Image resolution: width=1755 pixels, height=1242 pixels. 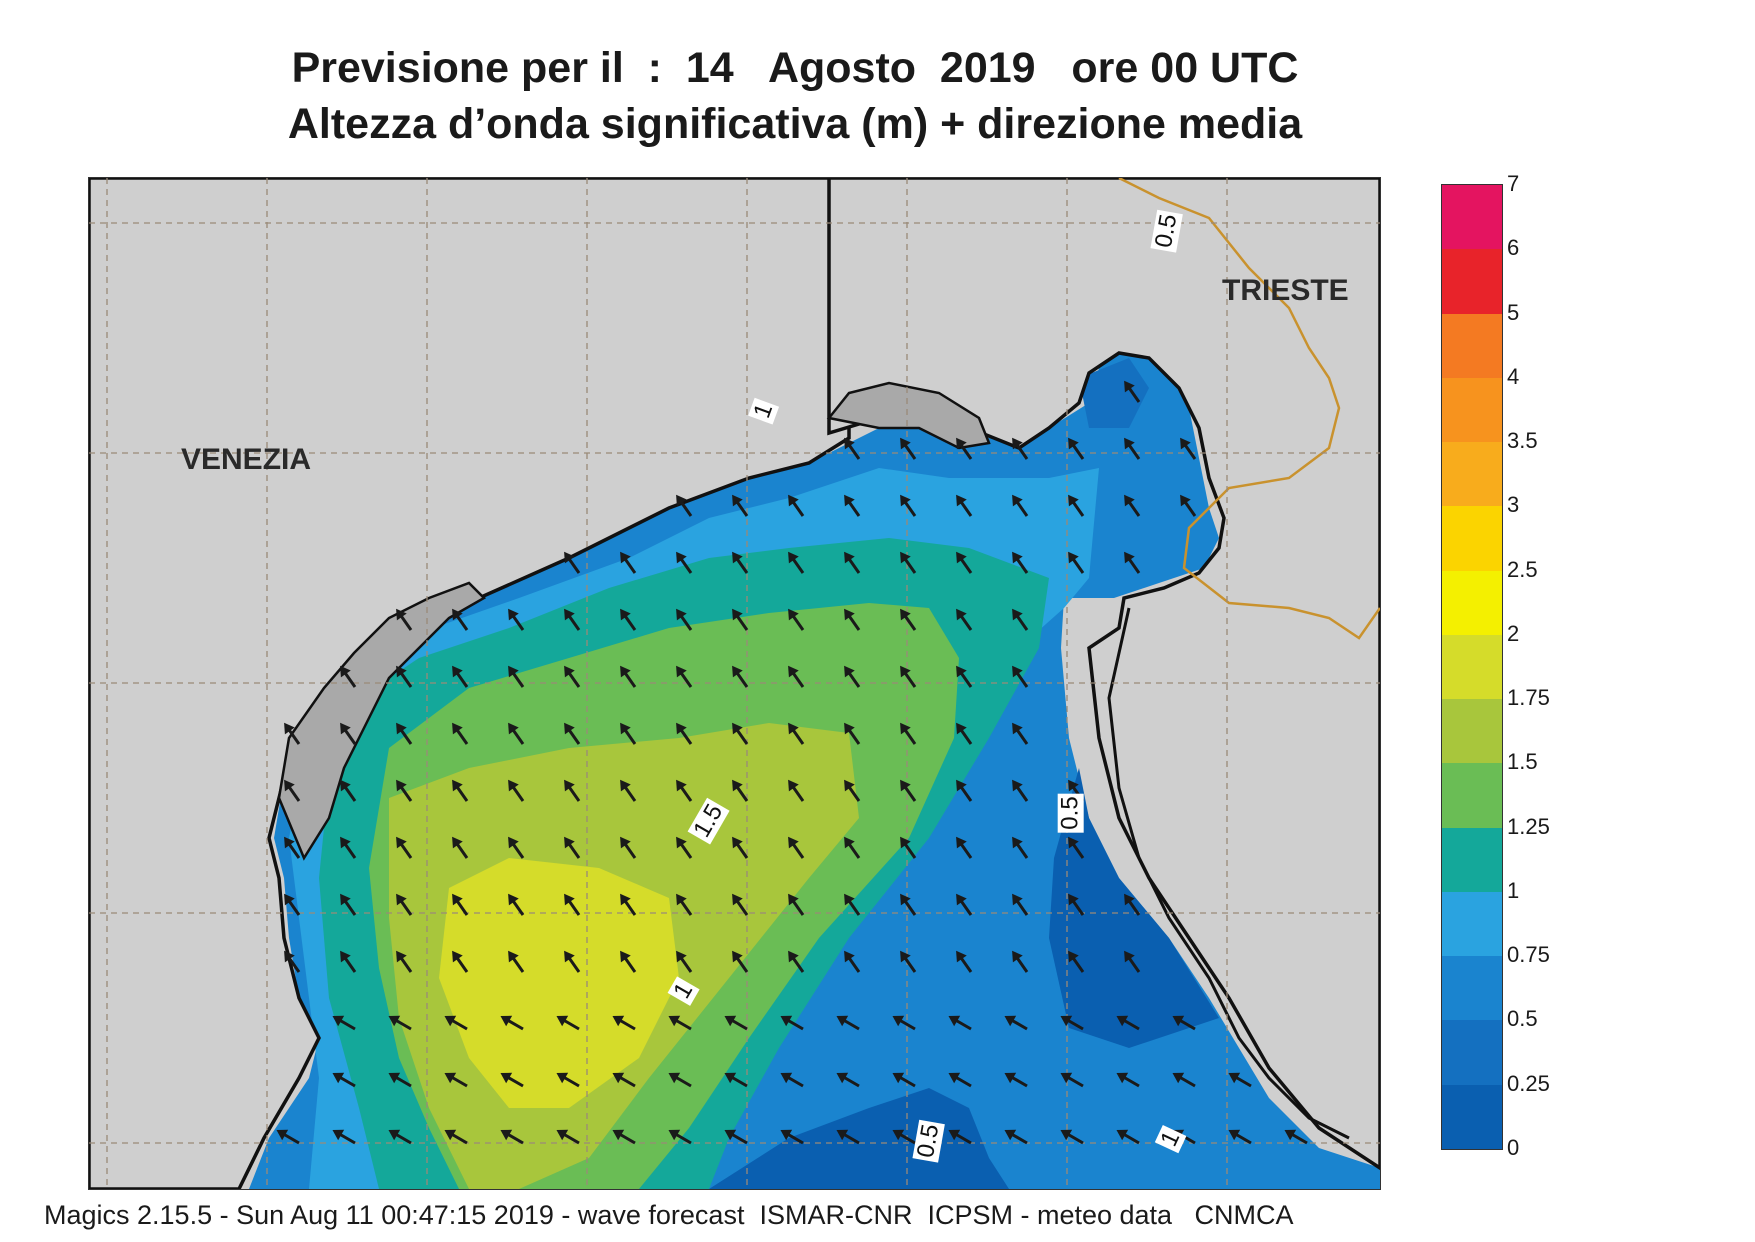 I want to click on zone-0-25-north, so click(x=1114, y=393).